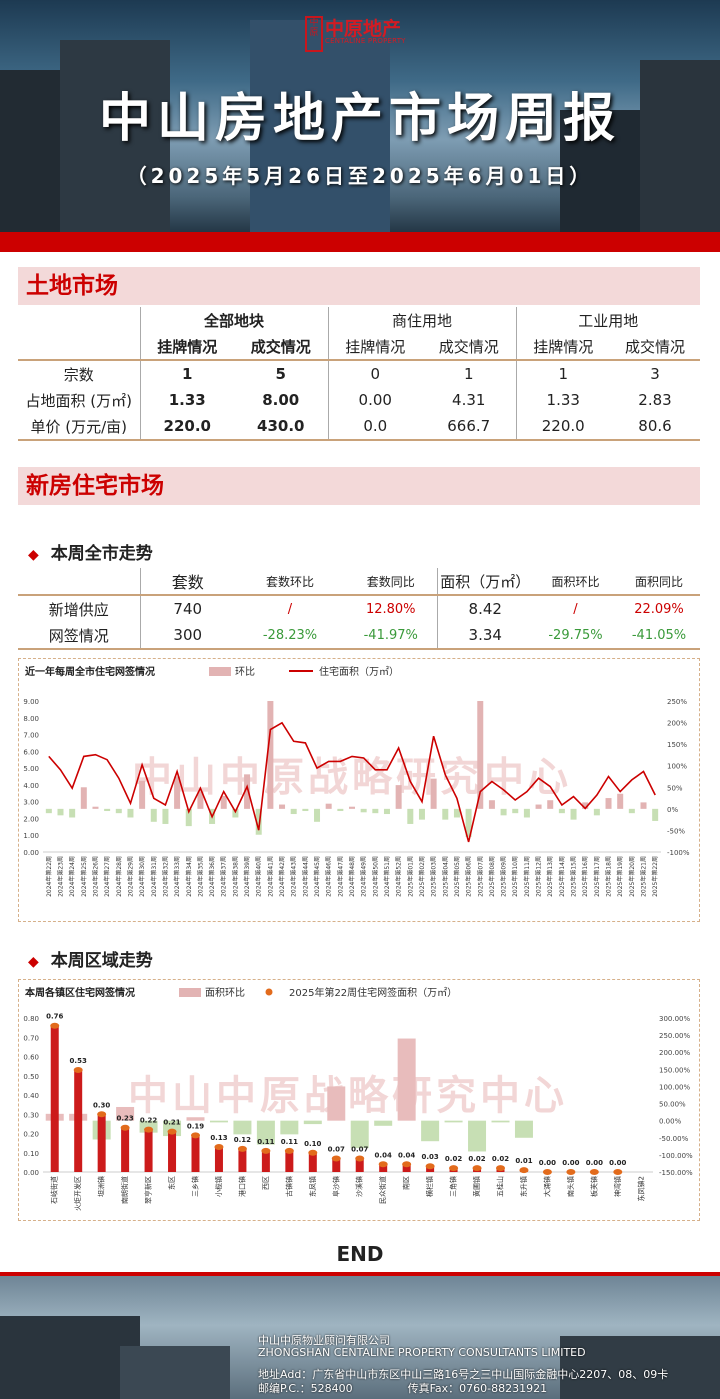 The height and width of the screenshot is (1399, 720). I want to click on data-label: 0.53, so click(78, 1061).